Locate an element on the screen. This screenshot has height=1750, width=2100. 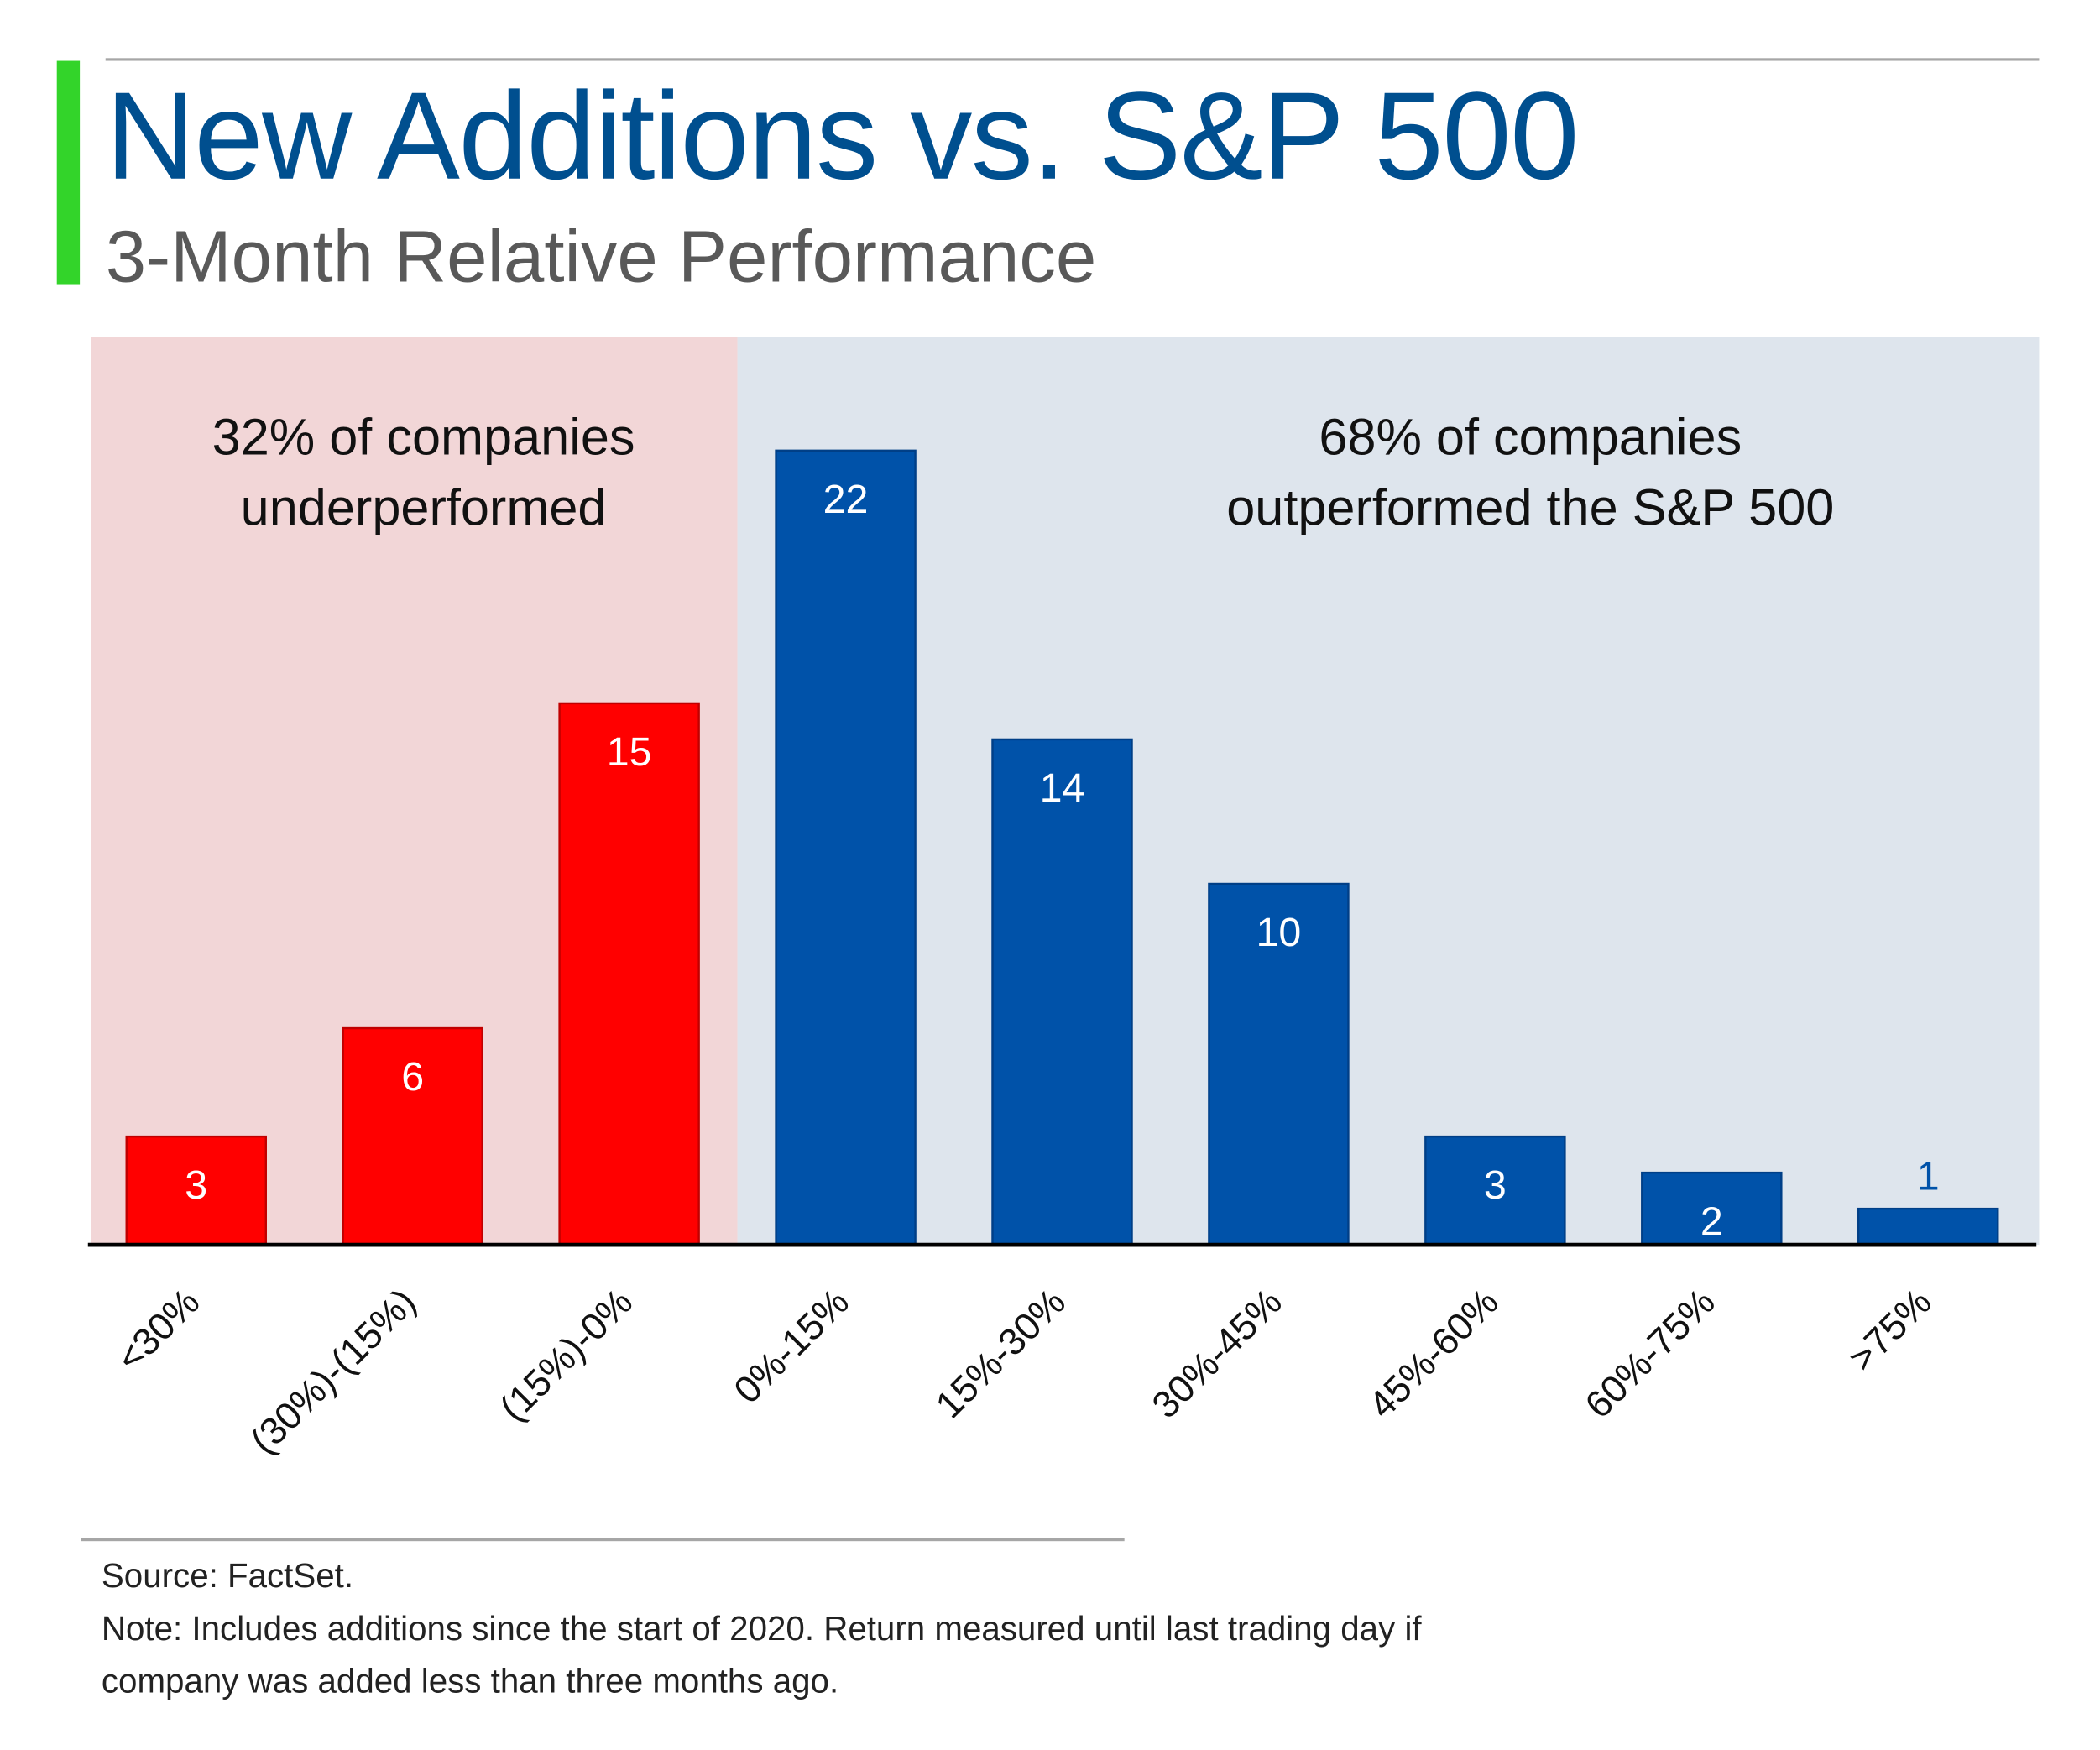
source-text: Source: FactSet. is located at coordinates (227, 1576).